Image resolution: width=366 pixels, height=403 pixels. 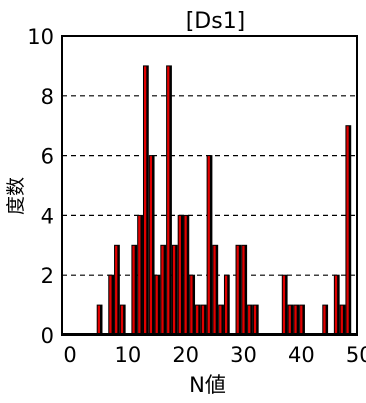 What do you see at coordinates (47, 336) in the screenshot?
I see `y-tick-label: 0` at bounding box center [47, 336].